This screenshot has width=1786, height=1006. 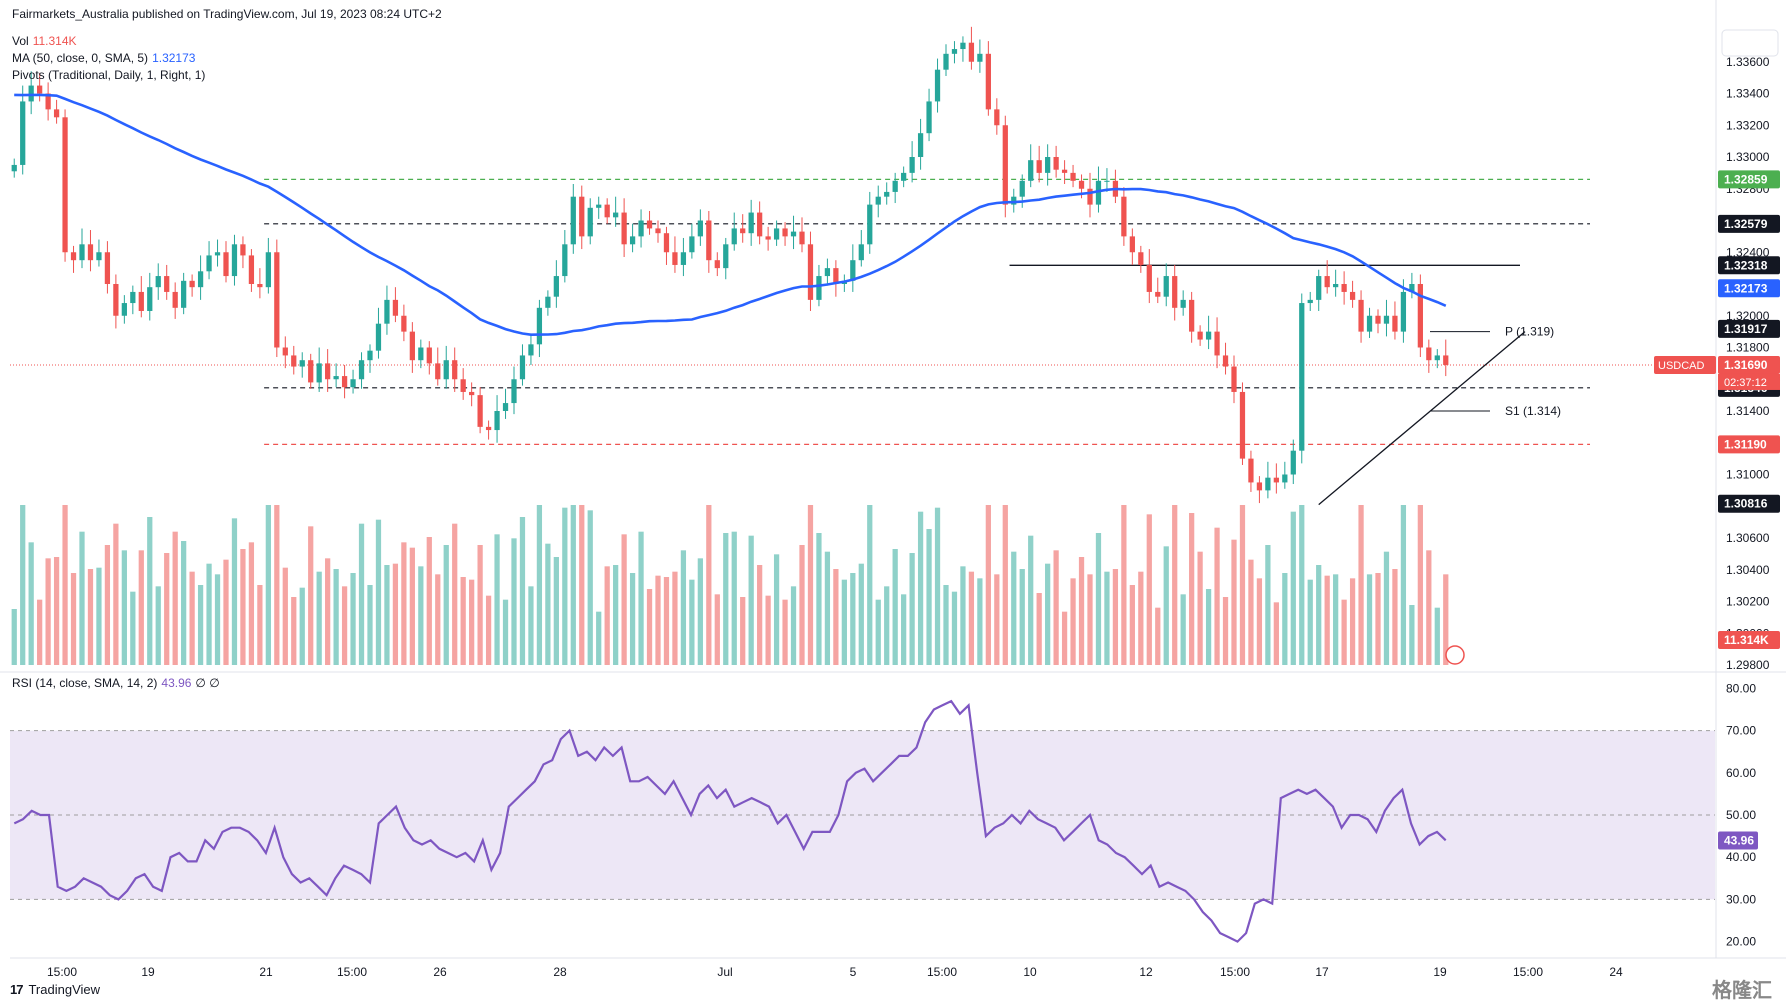 I want to click on price-tick-label: 1.32400, so click(x=1748, y=252).